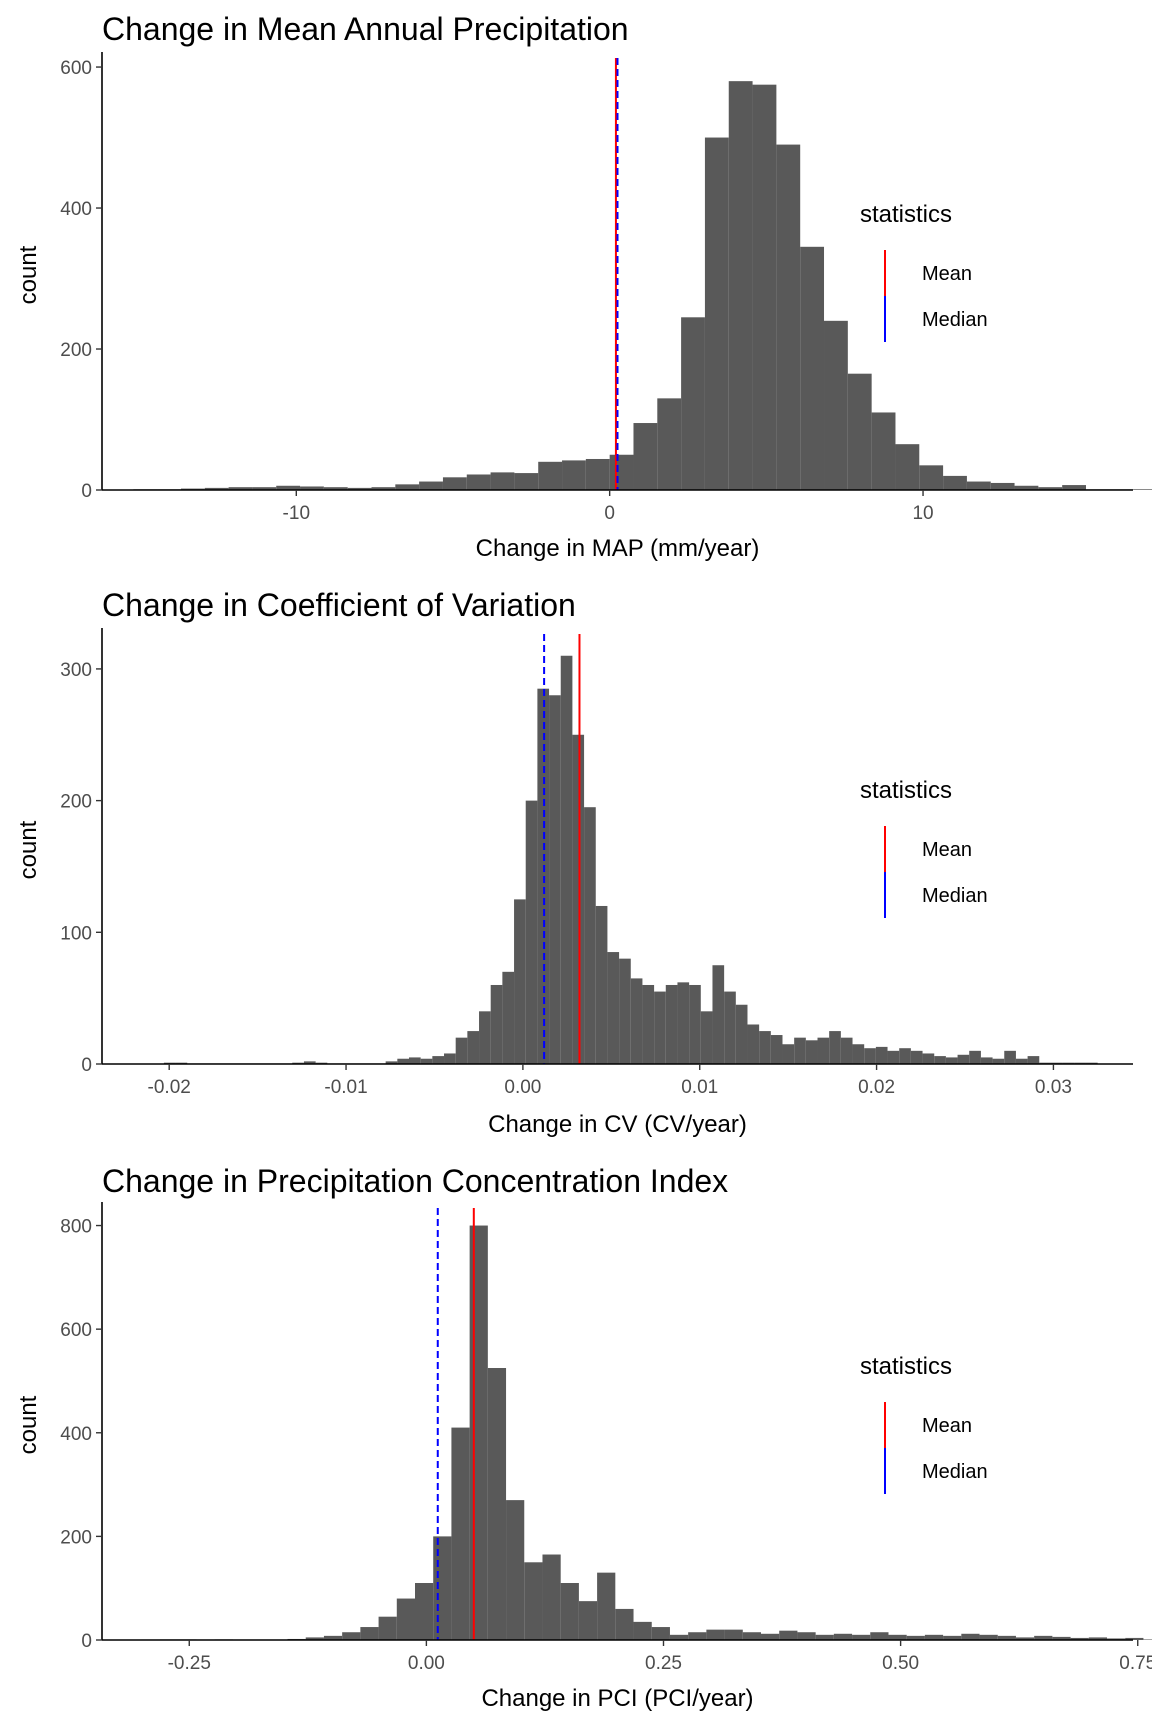 The image size is (1152, 1728). What do you see at coordinates (76, 68) in the screenshot?
I see `y-tick-label: 600` at bounding box center [76, 68].